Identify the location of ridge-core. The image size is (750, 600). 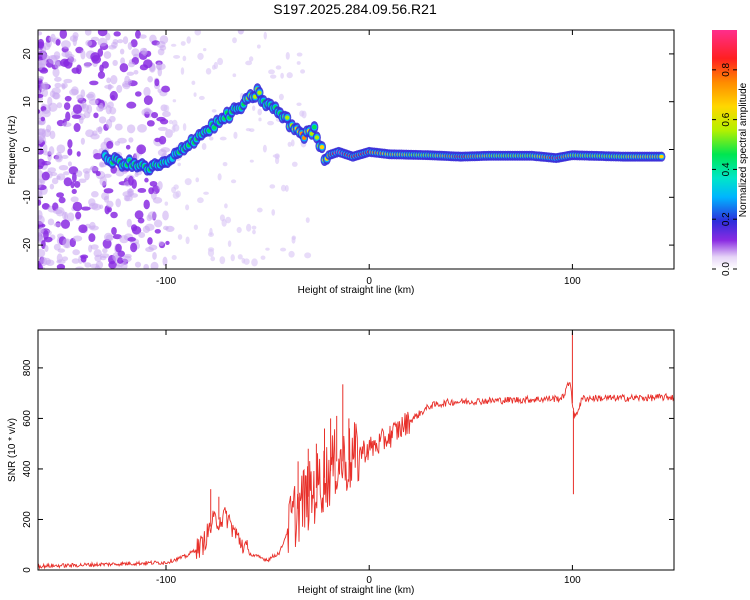
(214, 127).